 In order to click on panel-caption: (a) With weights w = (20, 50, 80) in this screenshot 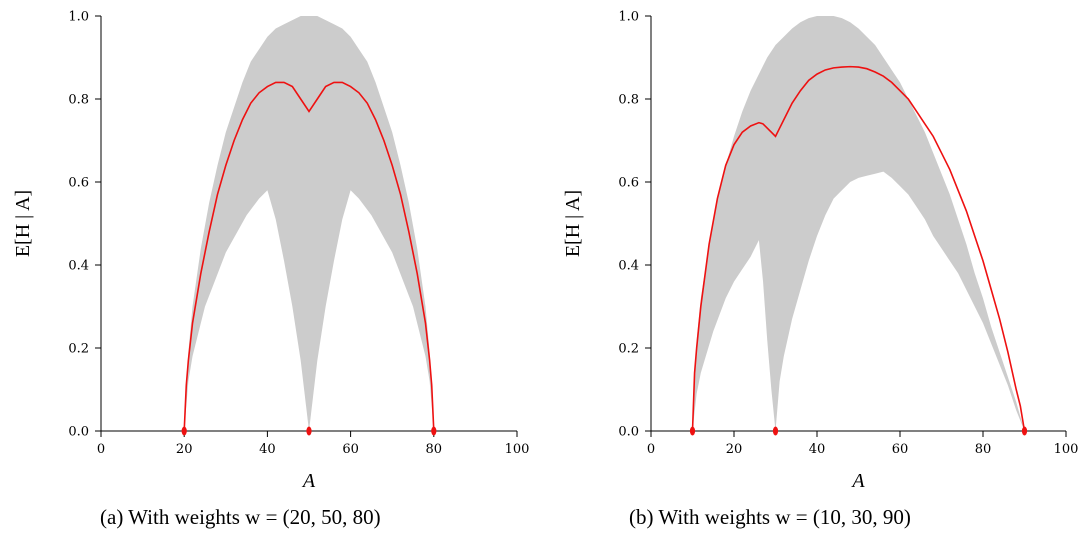, I will do `click(240, 517)`.